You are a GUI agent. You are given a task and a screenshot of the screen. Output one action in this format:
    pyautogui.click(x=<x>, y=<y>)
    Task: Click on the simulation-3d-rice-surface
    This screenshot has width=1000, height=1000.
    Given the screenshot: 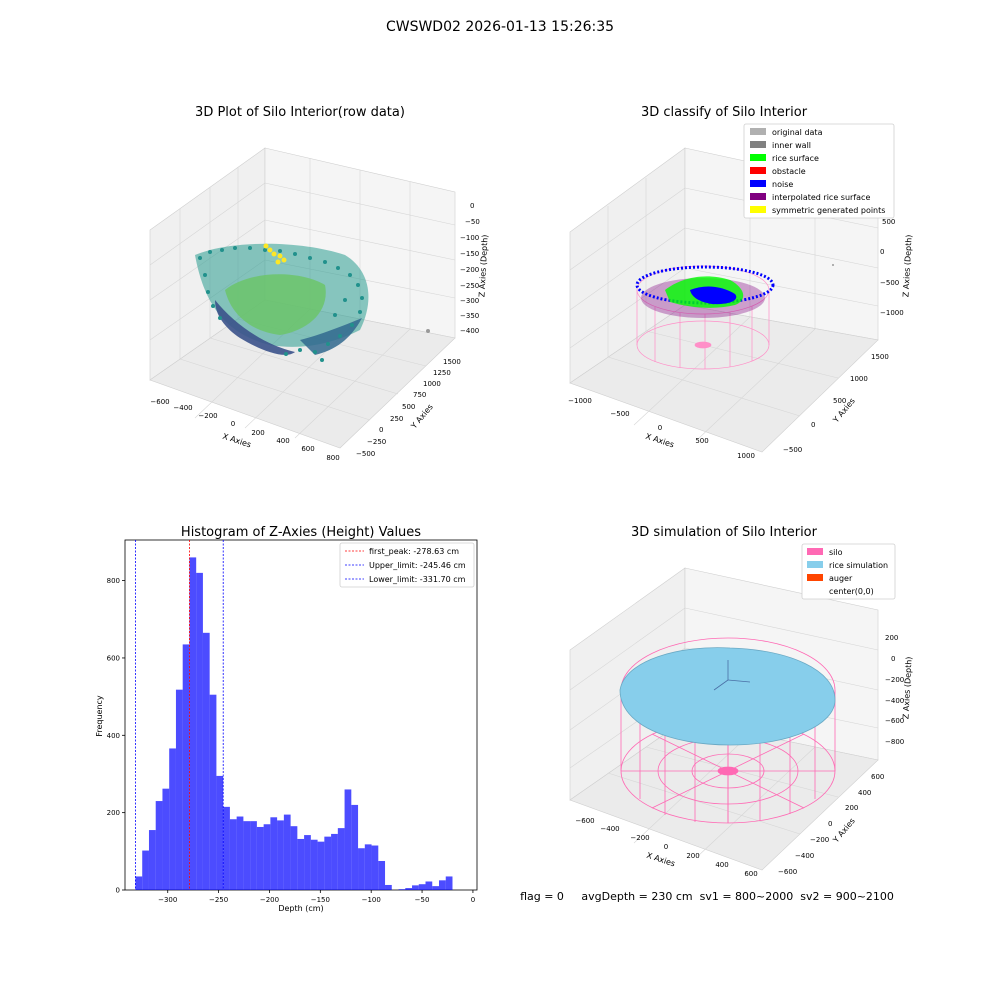 What is the action you would take?
    pyautogui.click(x=727, y=696)
    